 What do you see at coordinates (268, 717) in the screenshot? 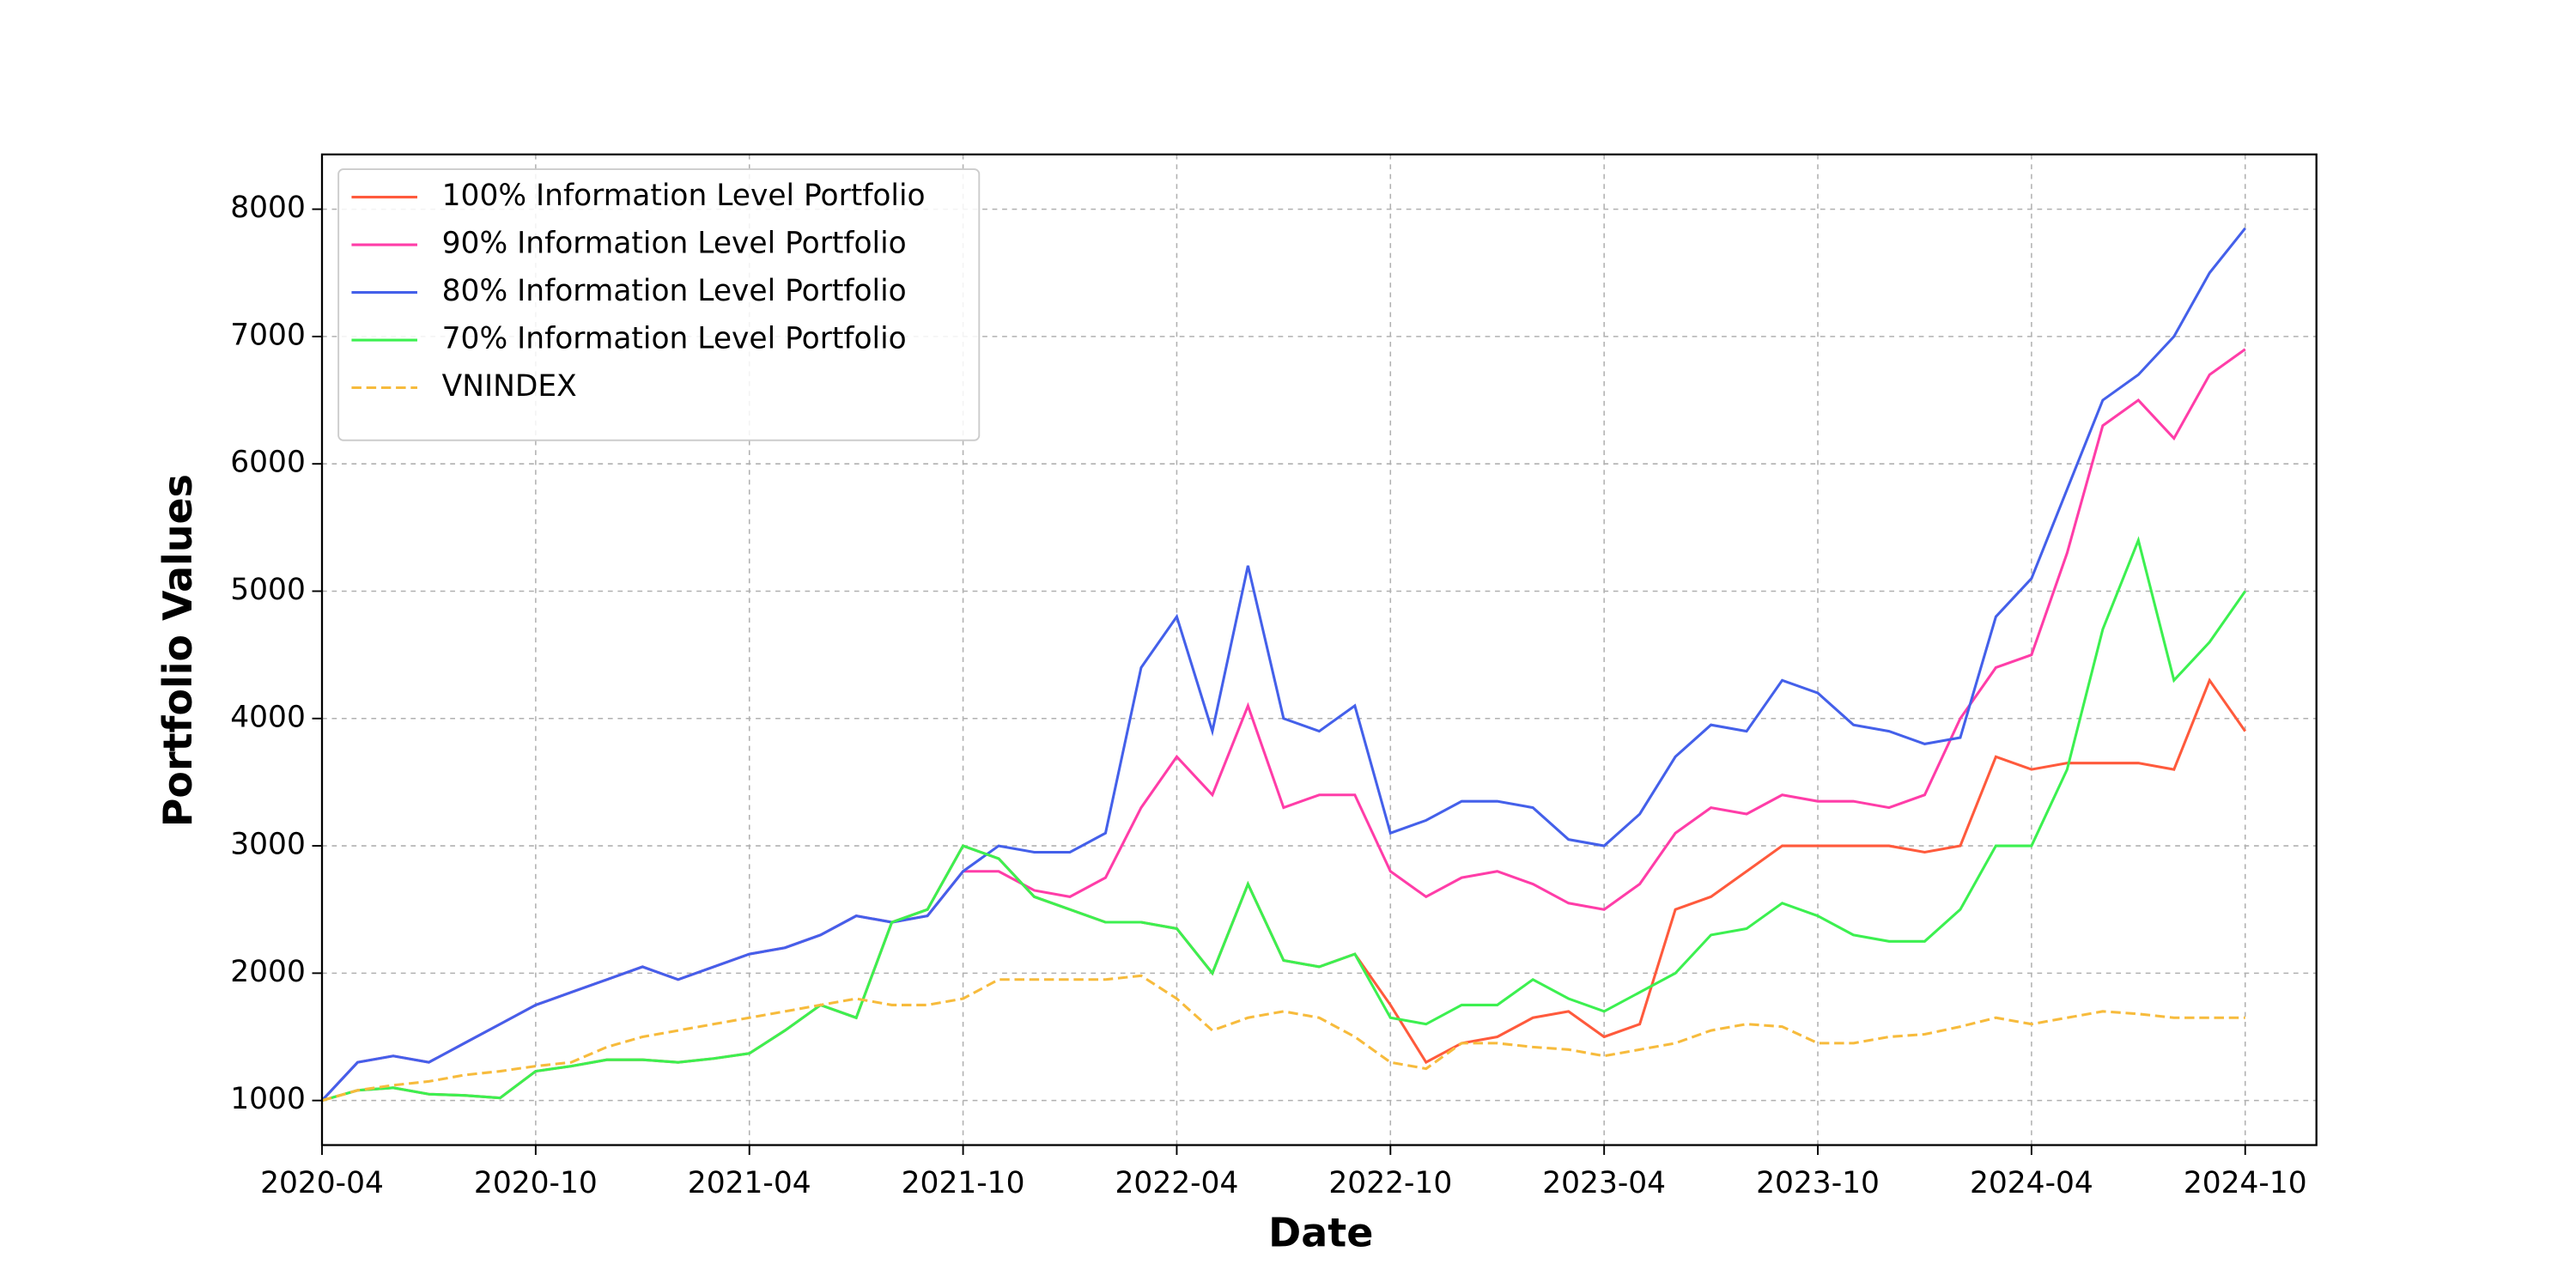
I see `y-tick-label: 4000` at bounding box center [268, 717].